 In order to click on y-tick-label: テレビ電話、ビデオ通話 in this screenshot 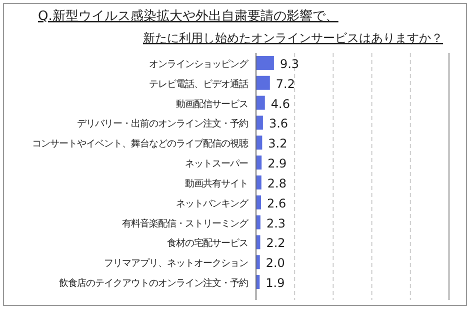, I will do `click(198, 84)`.